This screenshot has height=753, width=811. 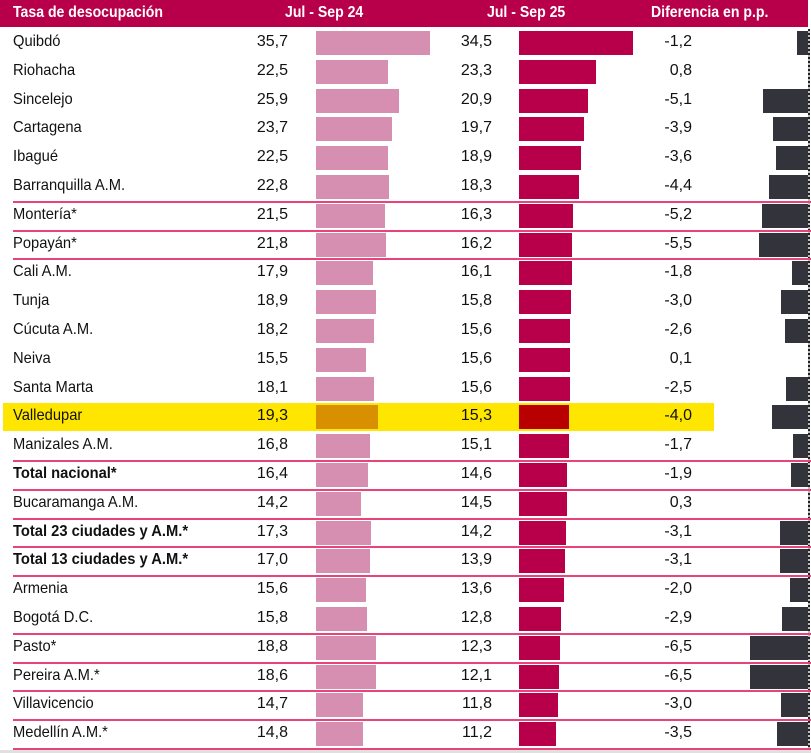 What do you see at coordinates (678, 617) in the screenshot?
I see `value-diff: -2,9` at bounding box center [678, 617].